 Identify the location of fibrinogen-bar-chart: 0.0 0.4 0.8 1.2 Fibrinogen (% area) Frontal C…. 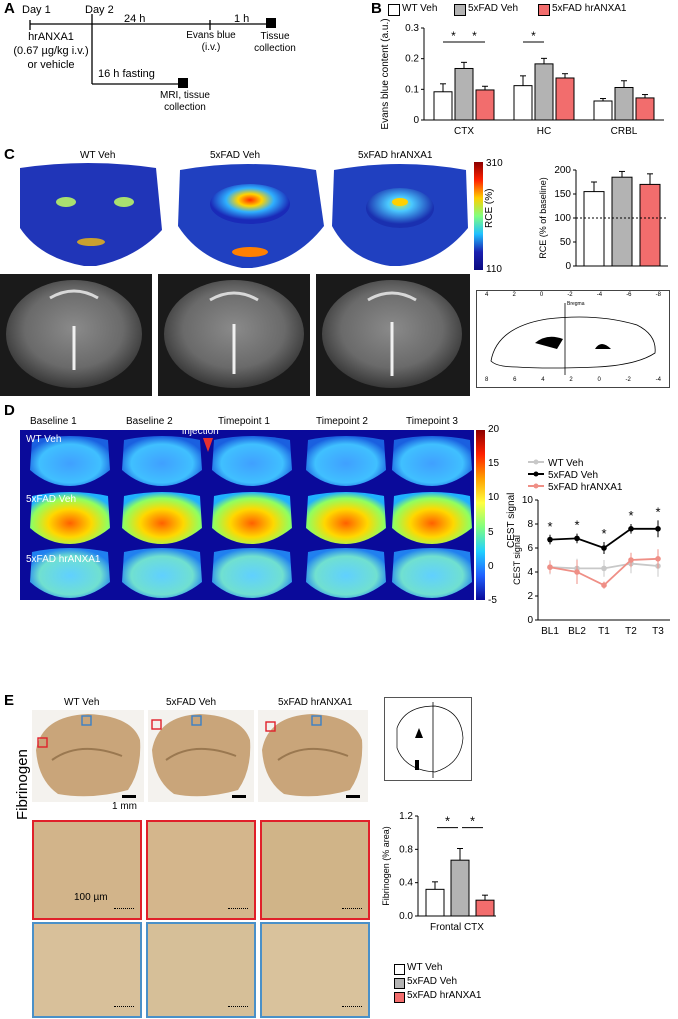
(438, 872).